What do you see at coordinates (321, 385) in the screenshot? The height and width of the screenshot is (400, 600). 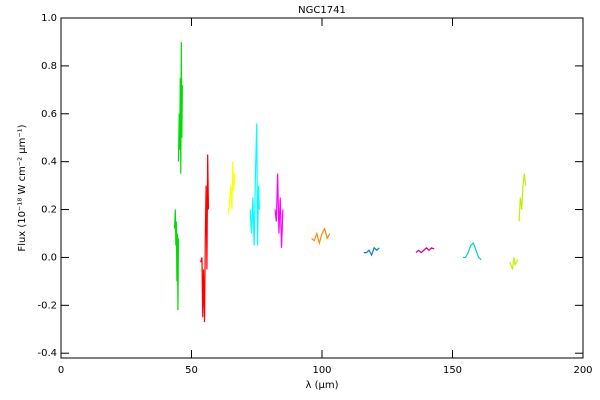 I see `x-axis-label: λ (μm)` at bounding box center [321, 385].